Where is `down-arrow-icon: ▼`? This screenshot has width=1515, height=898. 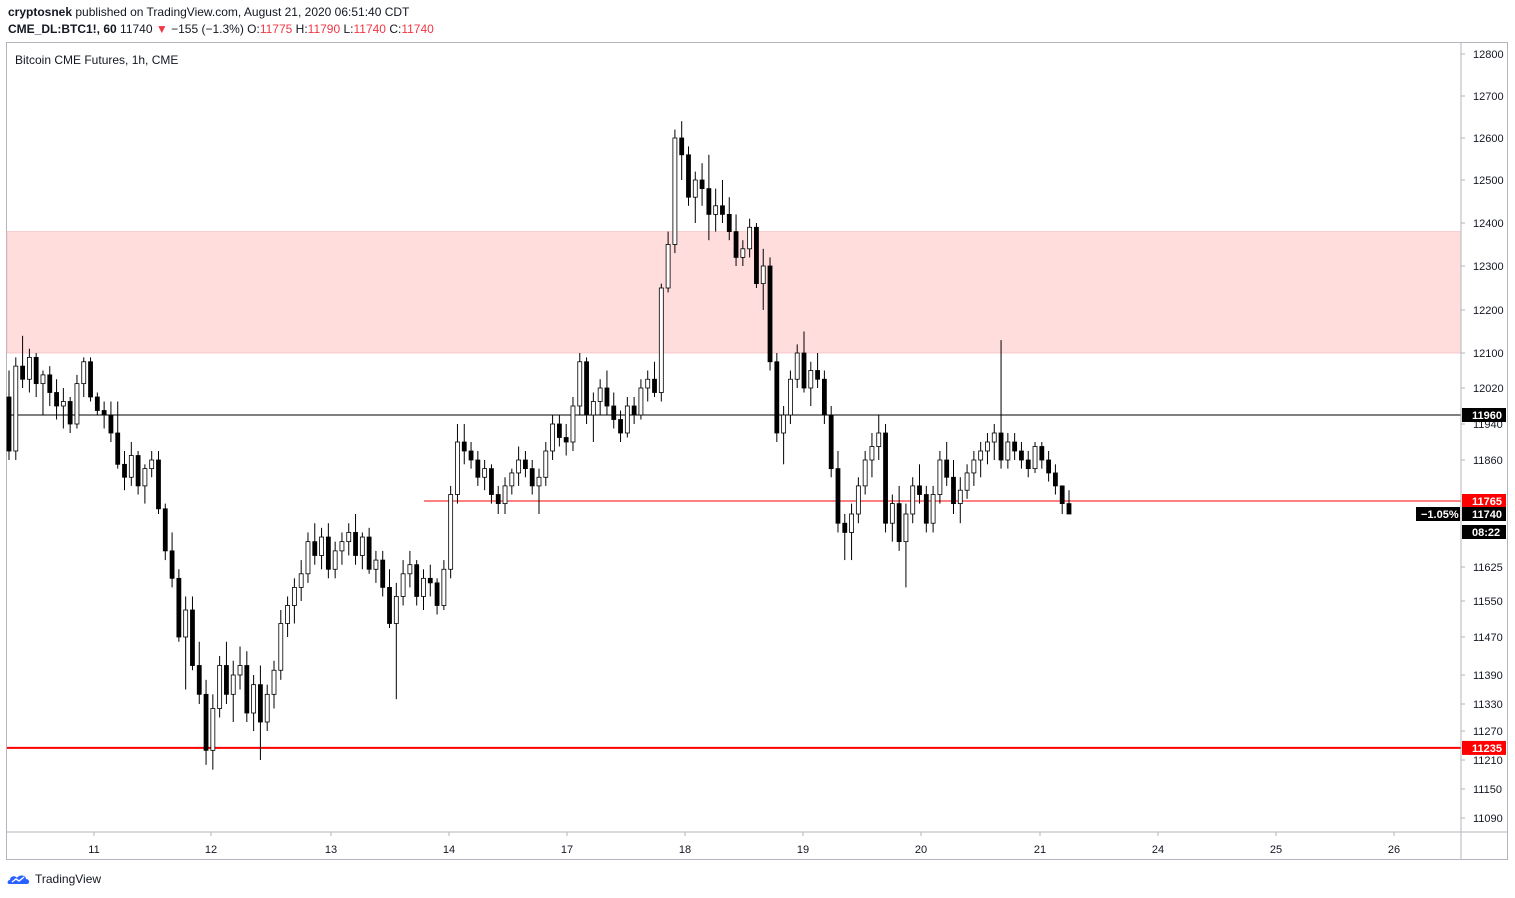
down-arrow-icon: ▼ is located at coordinates (161, 29).